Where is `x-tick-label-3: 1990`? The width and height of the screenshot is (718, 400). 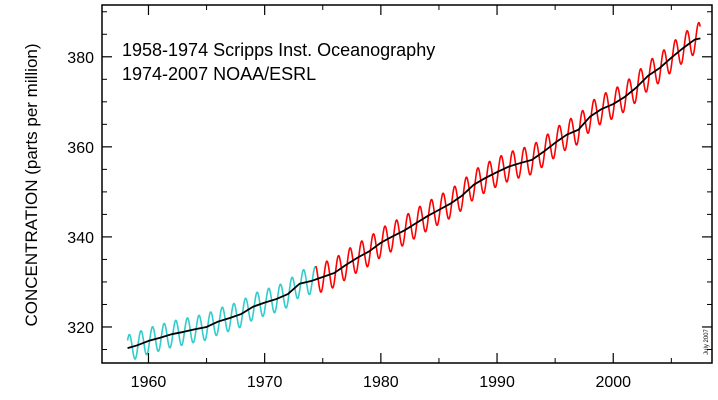
x-tick-label-3: 1990 is located at coordinates (497, 382).